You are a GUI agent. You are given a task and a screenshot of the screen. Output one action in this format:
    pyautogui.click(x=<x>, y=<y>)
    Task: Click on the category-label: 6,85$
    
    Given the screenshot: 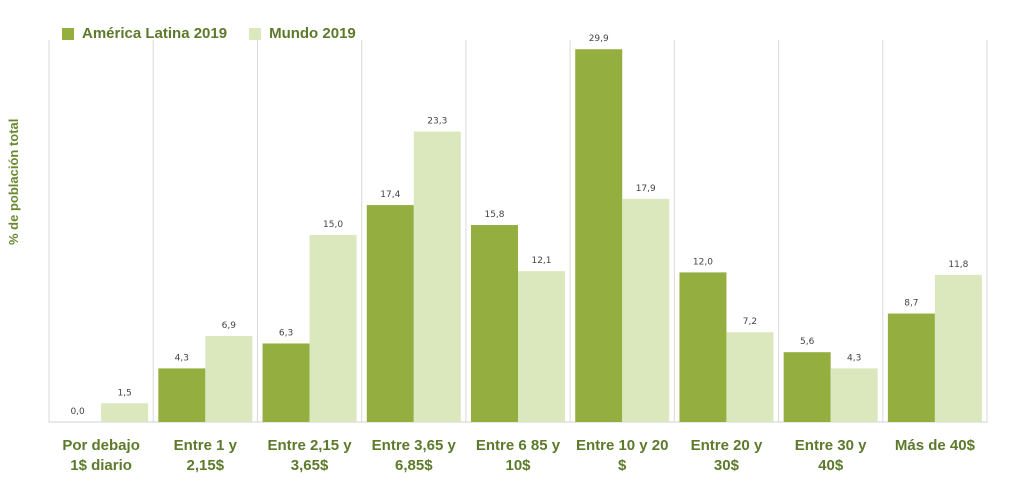 What is the action you would take?
    pyautogui.click(x=414, y=465)
    